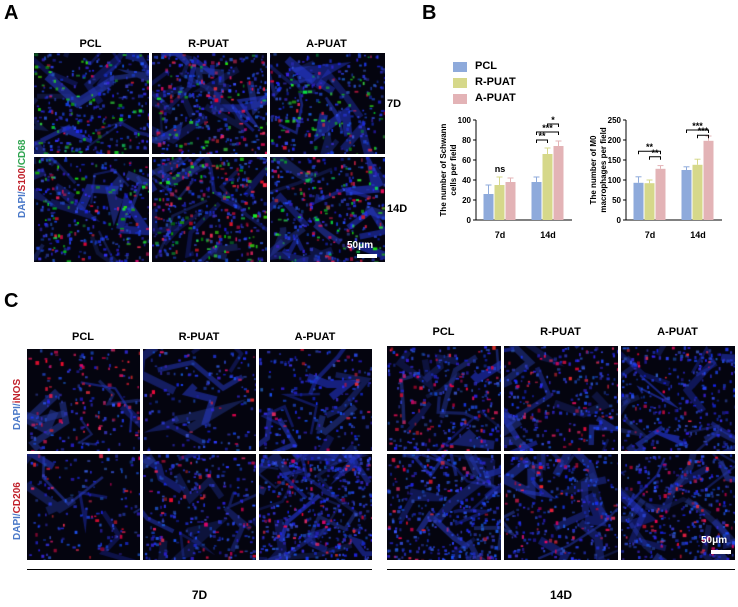  I want to click on bar-pcl-14d, so click(536, 201).